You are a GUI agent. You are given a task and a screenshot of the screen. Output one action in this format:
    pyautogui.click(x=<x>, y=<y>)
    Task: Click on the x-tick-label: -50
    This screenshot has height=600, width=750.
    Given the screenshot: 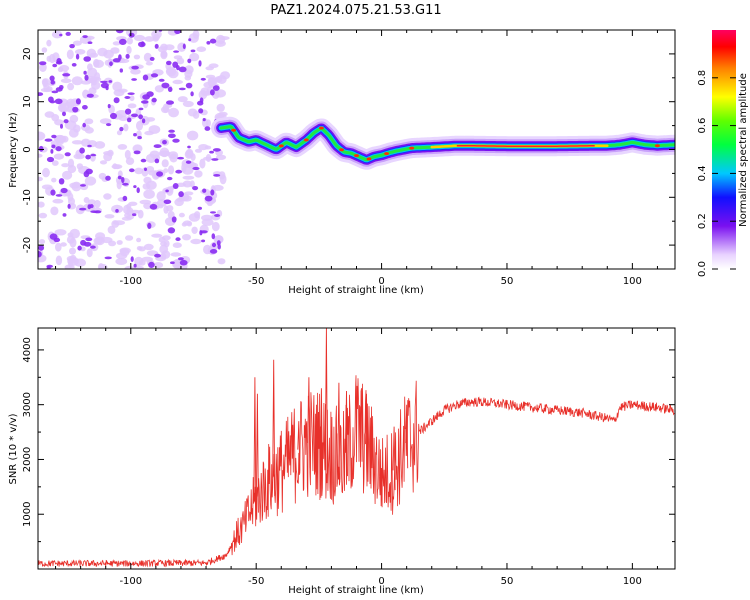 What is the action you would take?
    pyautogui.click(x=256, y=581)
    